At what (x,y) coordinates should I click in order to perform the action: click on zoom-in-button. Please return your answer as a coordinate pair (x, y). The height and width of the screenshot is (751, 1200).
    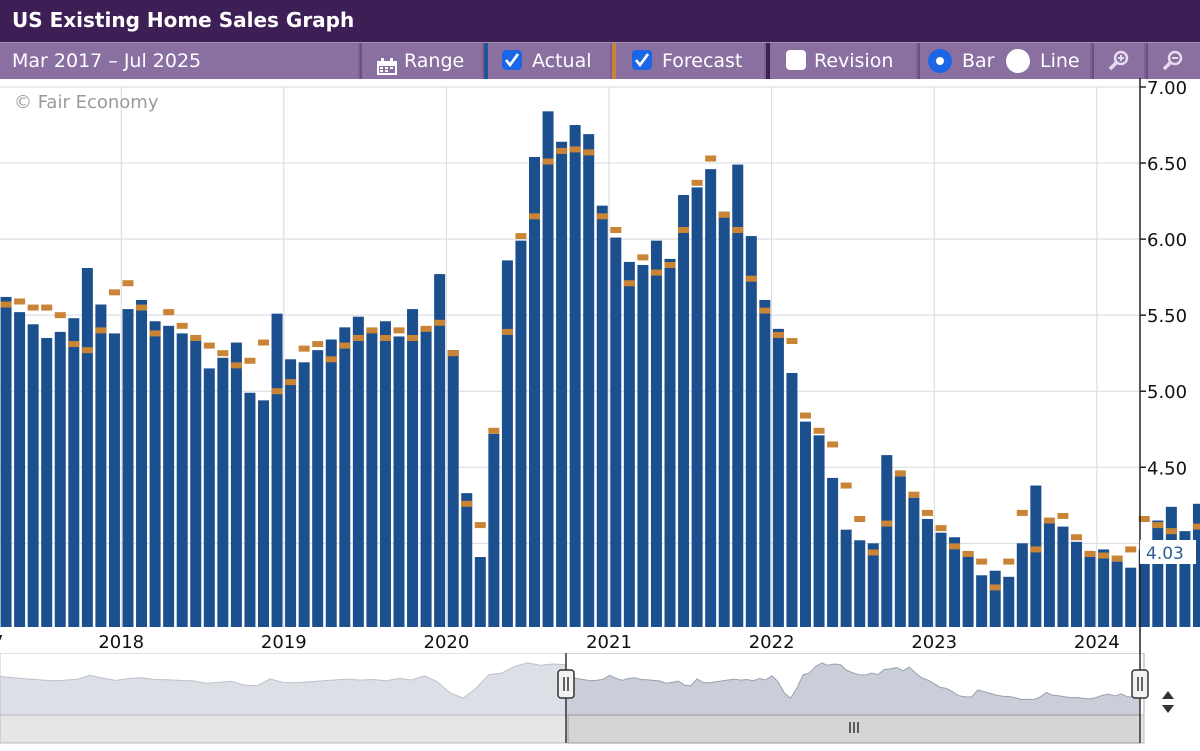
    Looking at the image, I should click on (1118, 61).